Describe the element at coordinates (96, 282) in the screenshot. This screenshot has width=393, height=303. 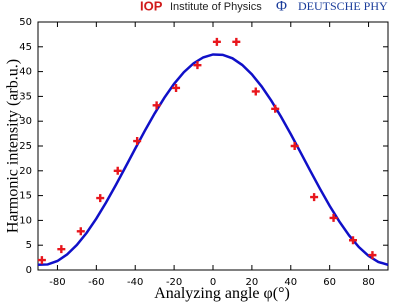
I see `x-tick-label: -60` at that location.